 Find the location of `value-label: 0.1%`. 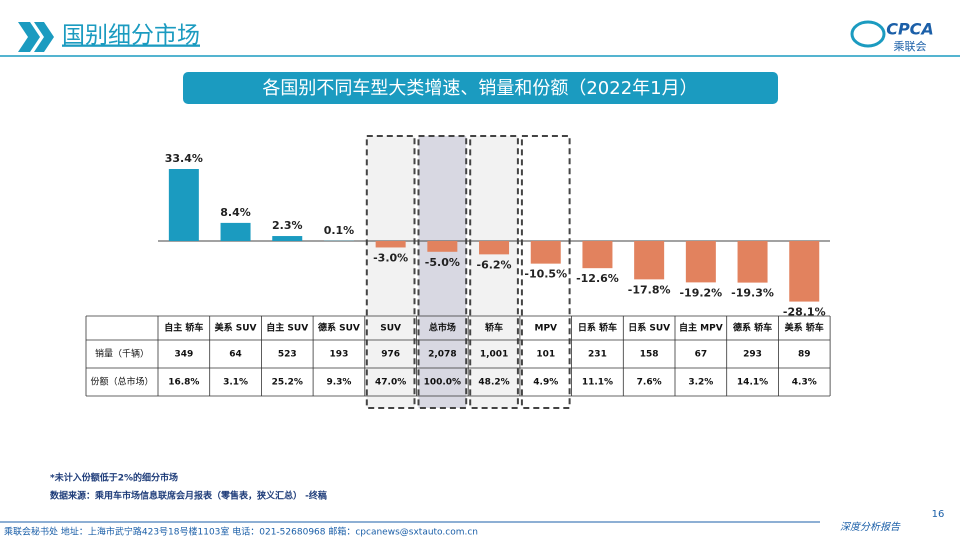

value-label: 0.1% is located at coordinates (339, 230).